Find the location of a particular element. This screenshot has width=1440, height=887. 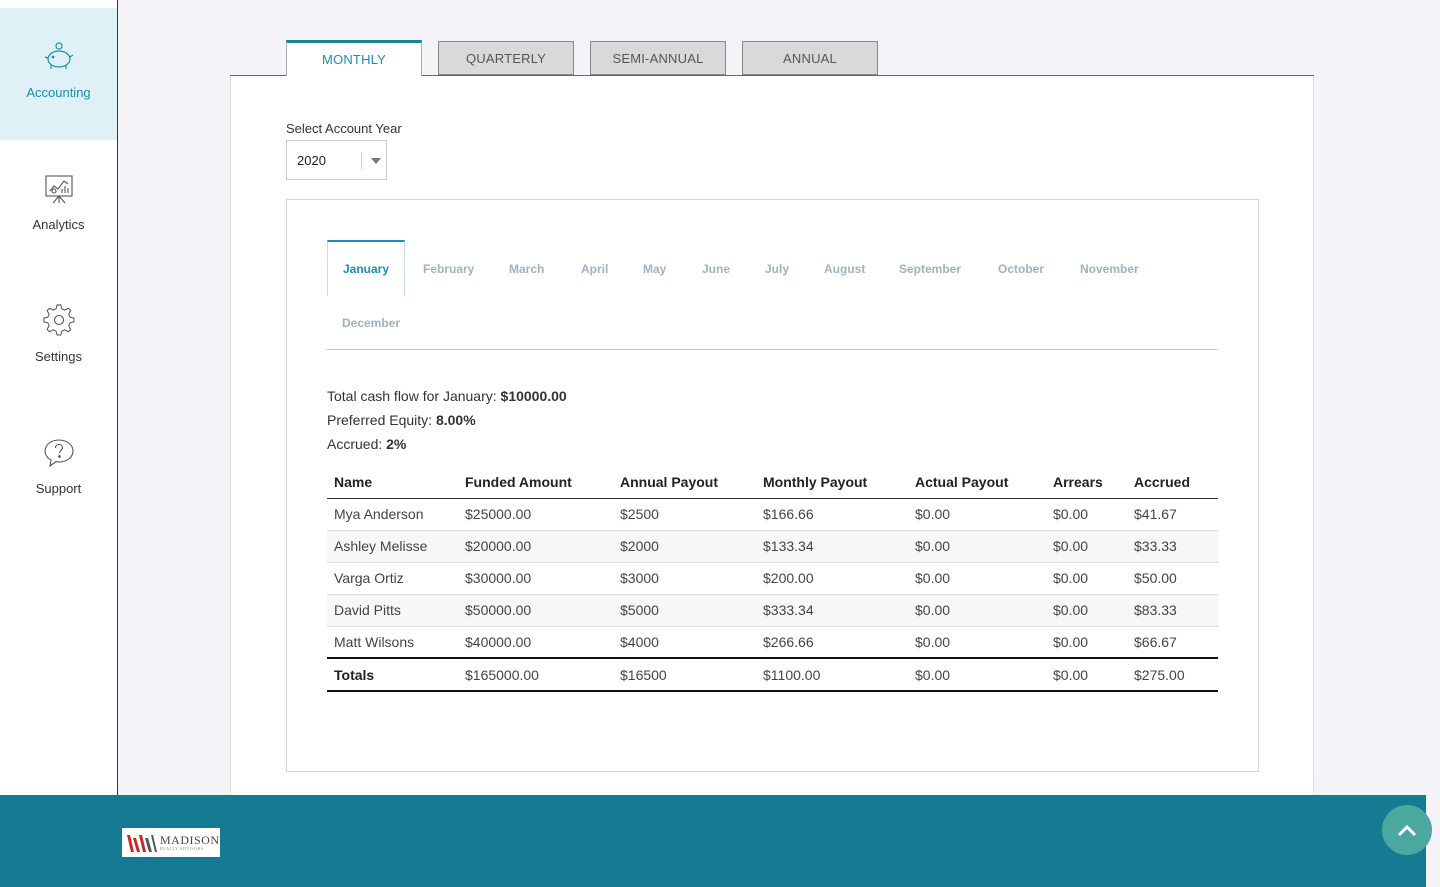

tab-monthly: MONTHLY is located at coordinates (354, 58).